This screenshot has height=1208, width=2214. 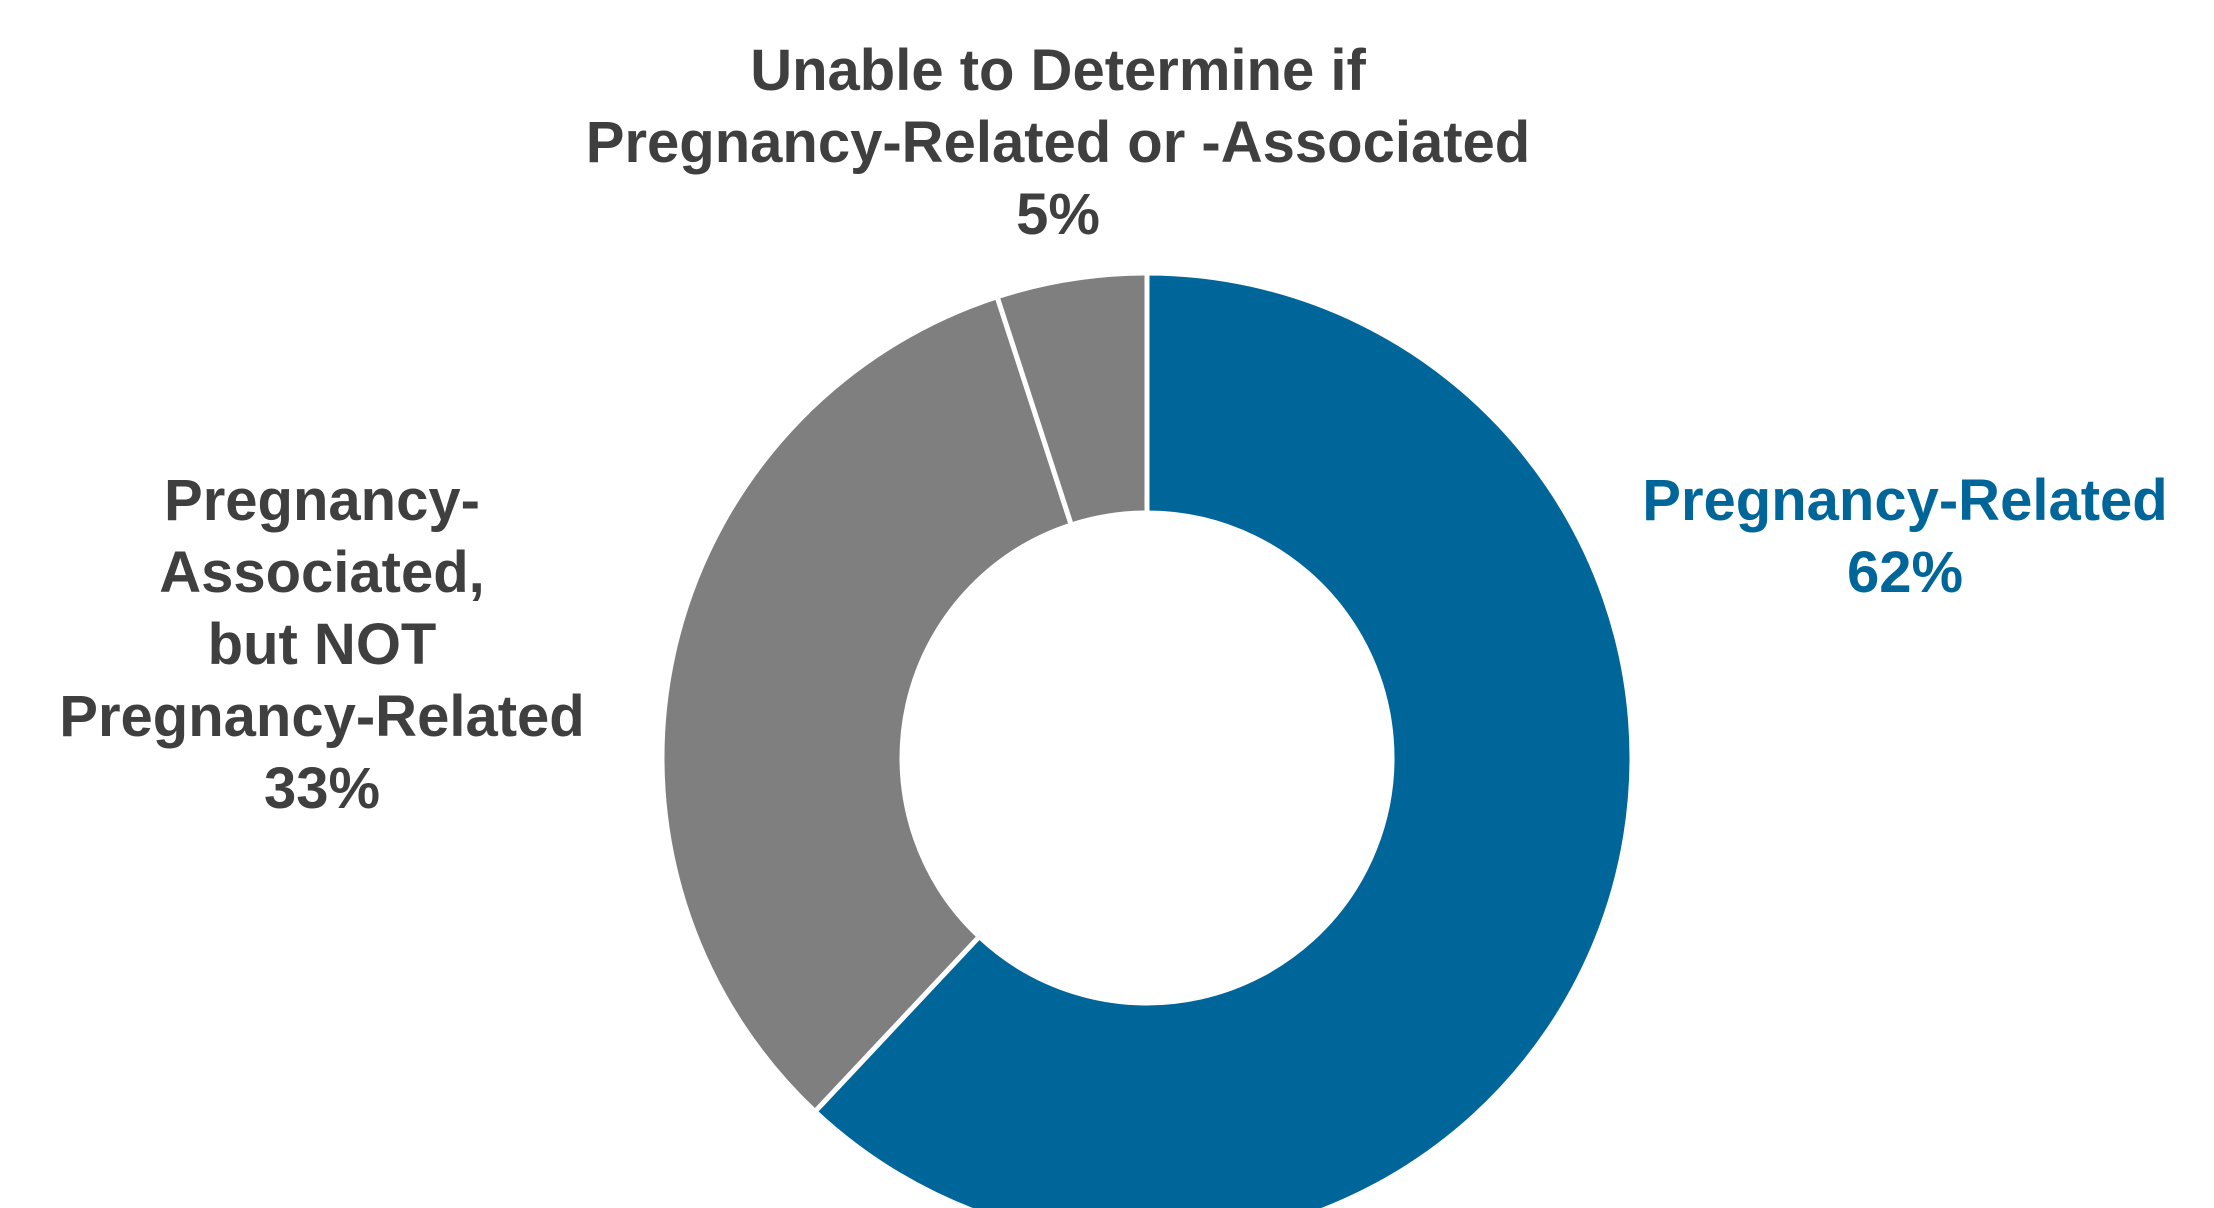 I want to click on slice-label-0: Pregnancy-Related 62%, so click(x=1904, y=536).